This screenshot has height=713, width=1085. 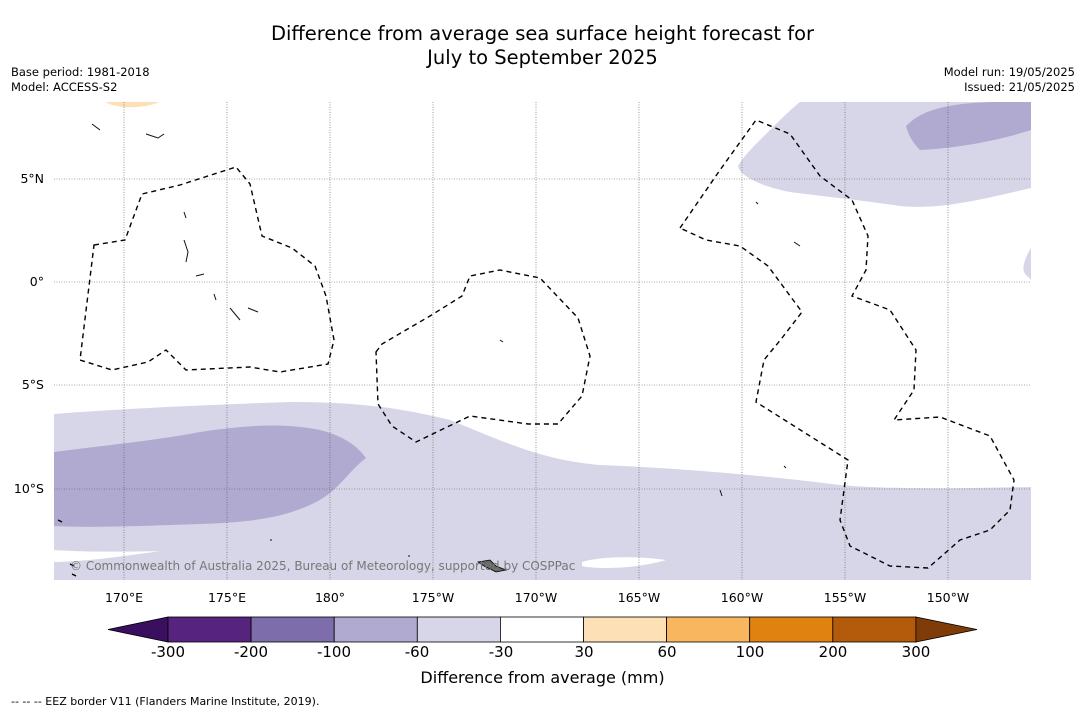 What do you see at coordinates (138, 629) in the screenshot?
I see `colorbar-extend-low` at bounding box center [138, 629].